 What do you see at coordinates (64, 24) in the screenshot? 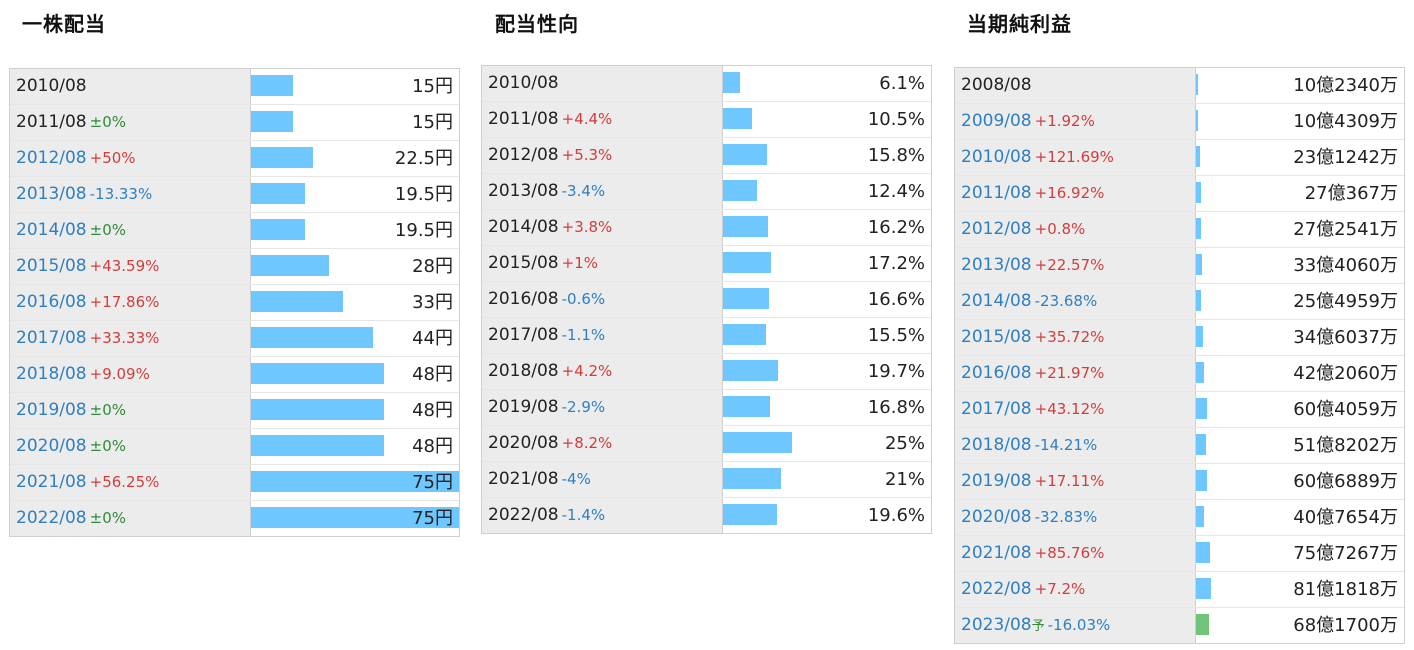
I see `panel-title: 一株配当` at bounding box center [64, 24].